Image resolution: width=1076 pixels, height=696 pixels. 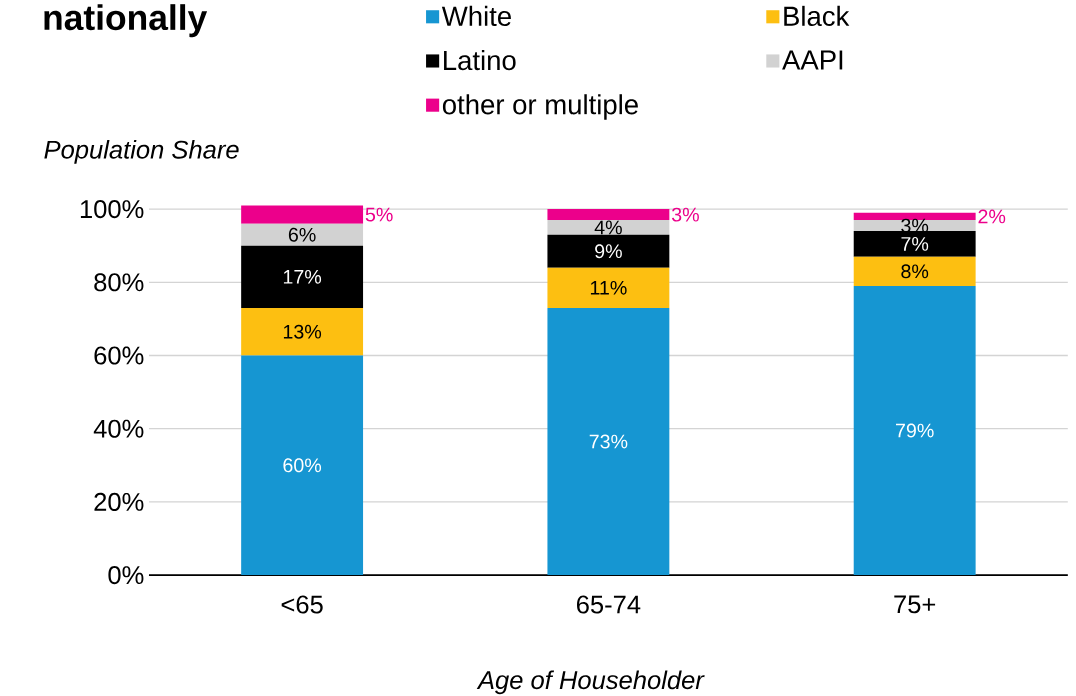 I want to click on data-label: 13%, so click(x=302, y=331).